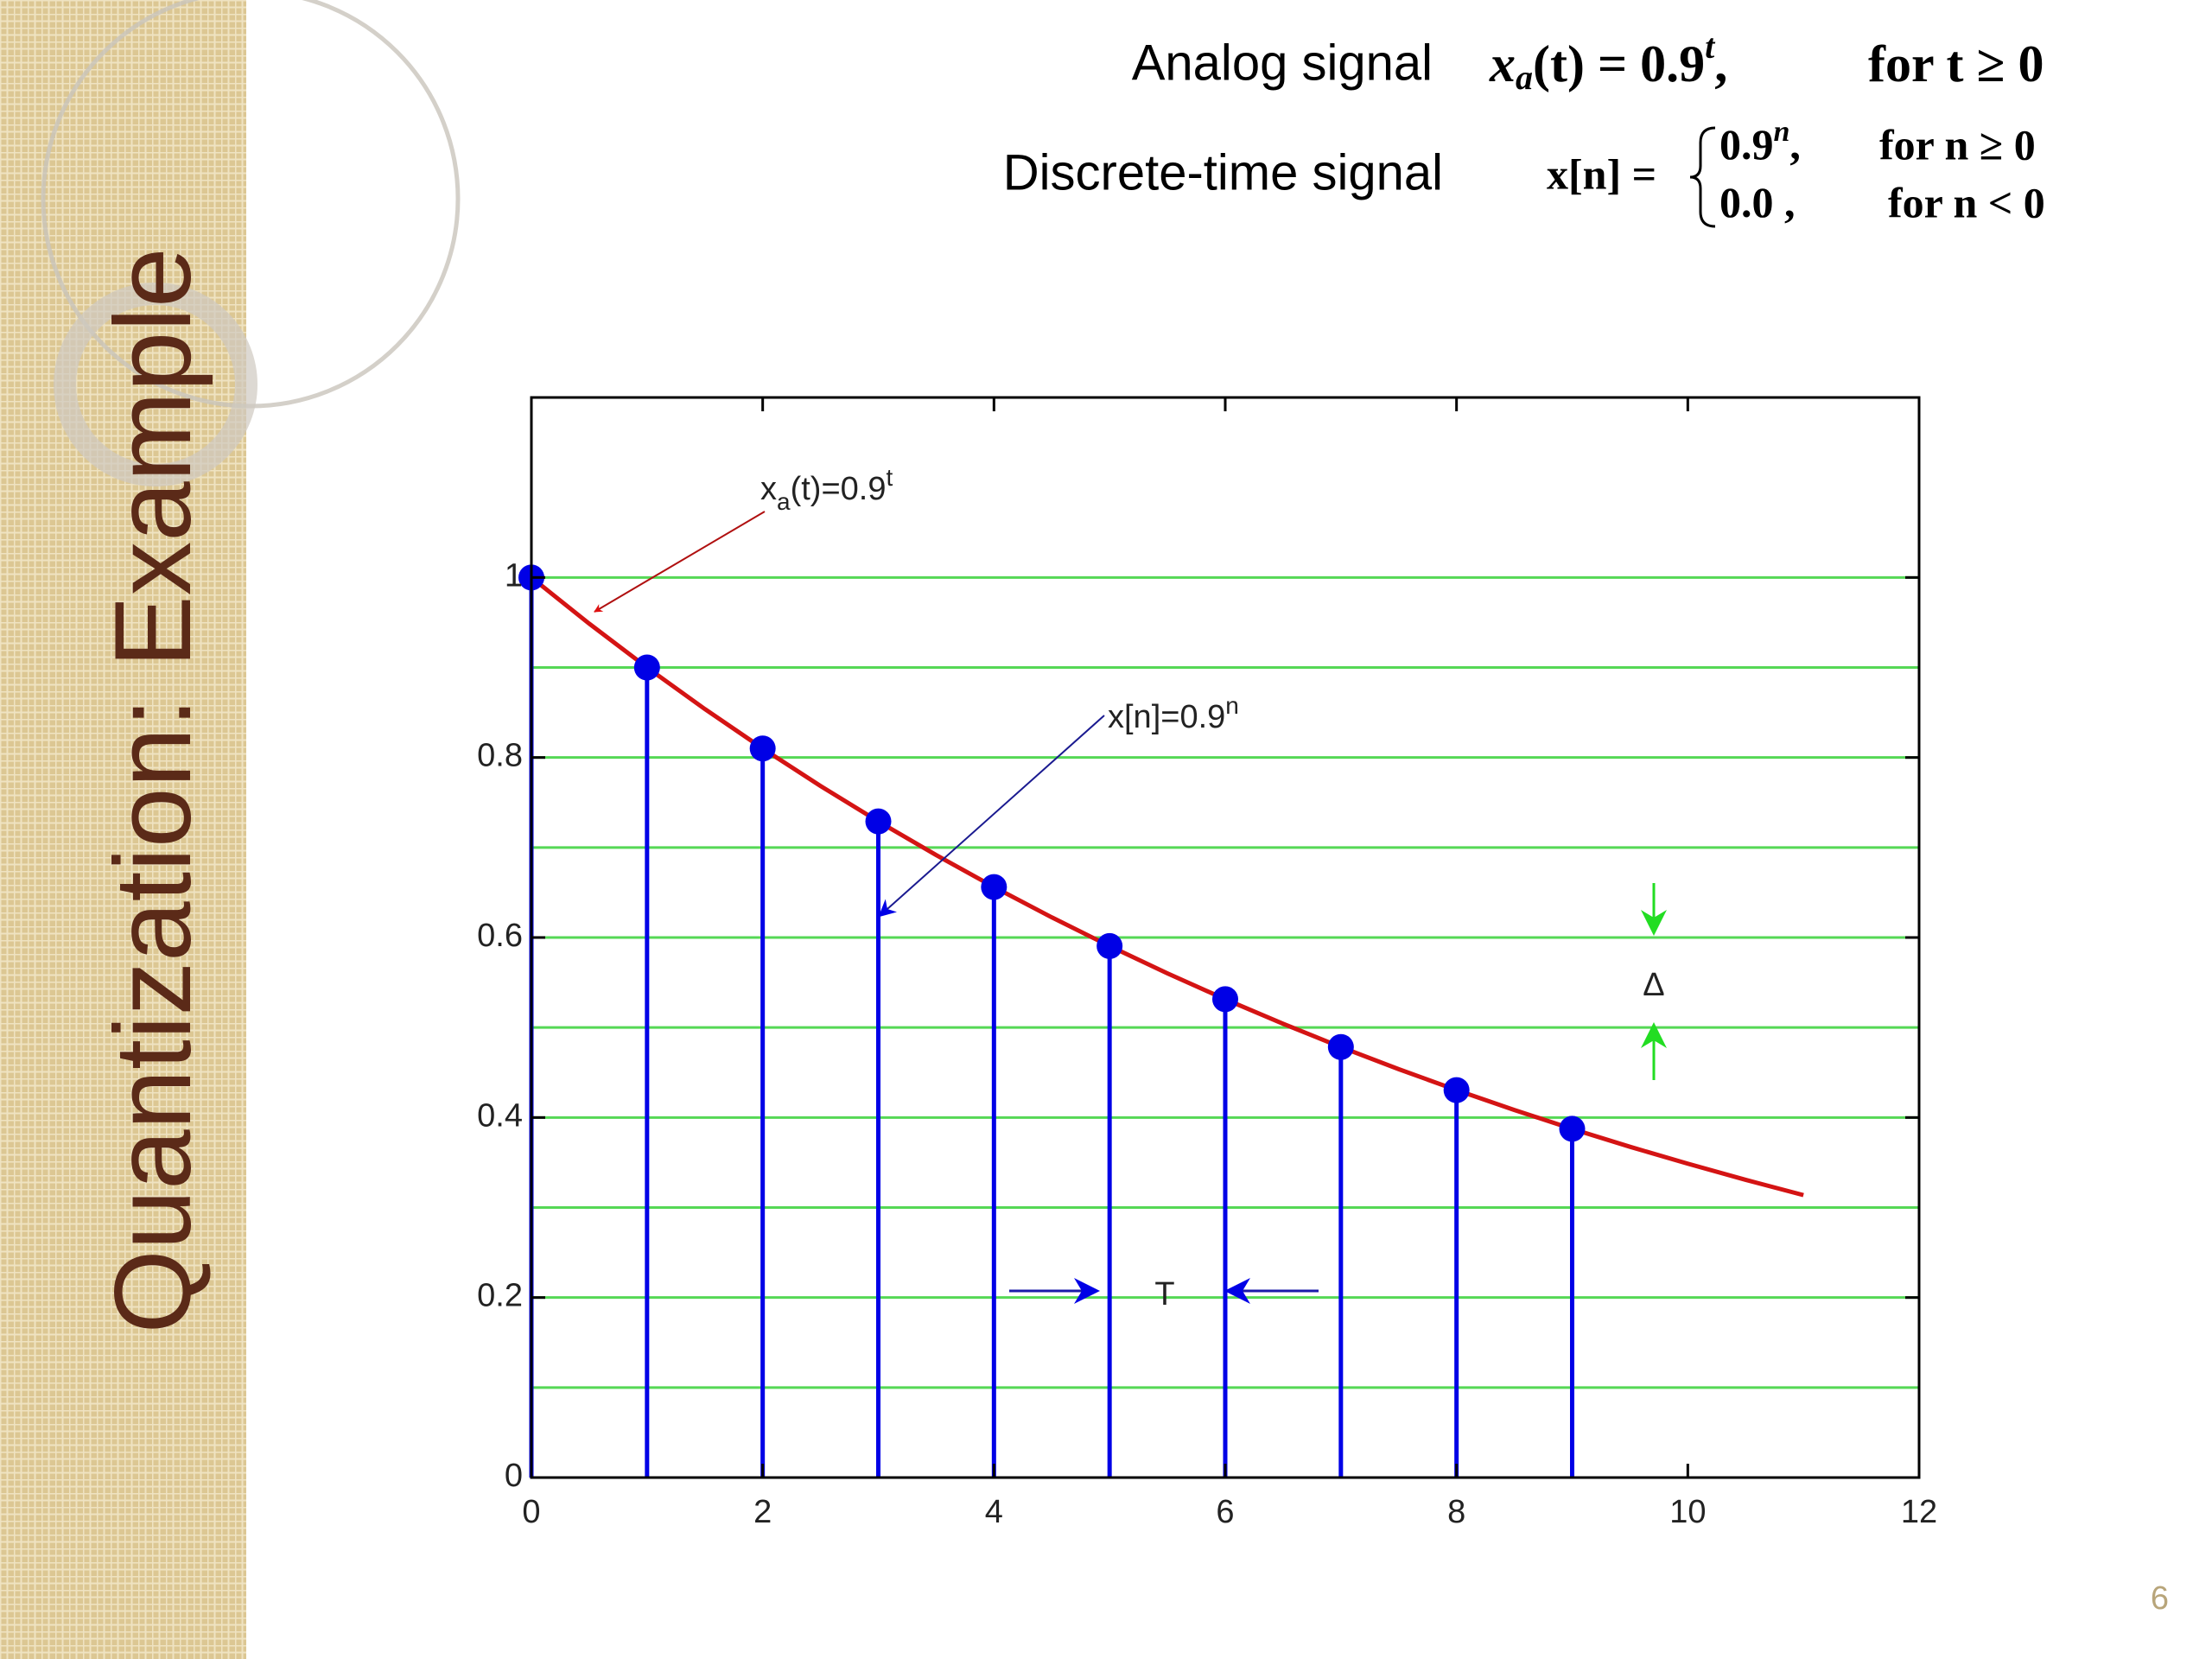  What do you see at coordinates (514, 1476) in the screenshot?
I see `y-tick-label: 0` at bounding box center [514, 1476].